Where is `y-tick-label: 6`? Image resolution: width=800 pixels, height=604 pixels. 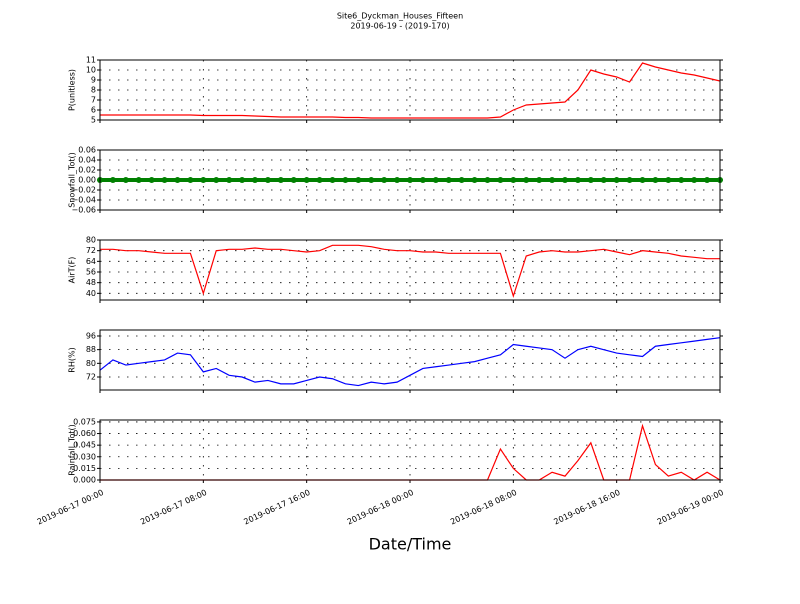 y-tick-label: 6 is located at coordinates (93, 110).